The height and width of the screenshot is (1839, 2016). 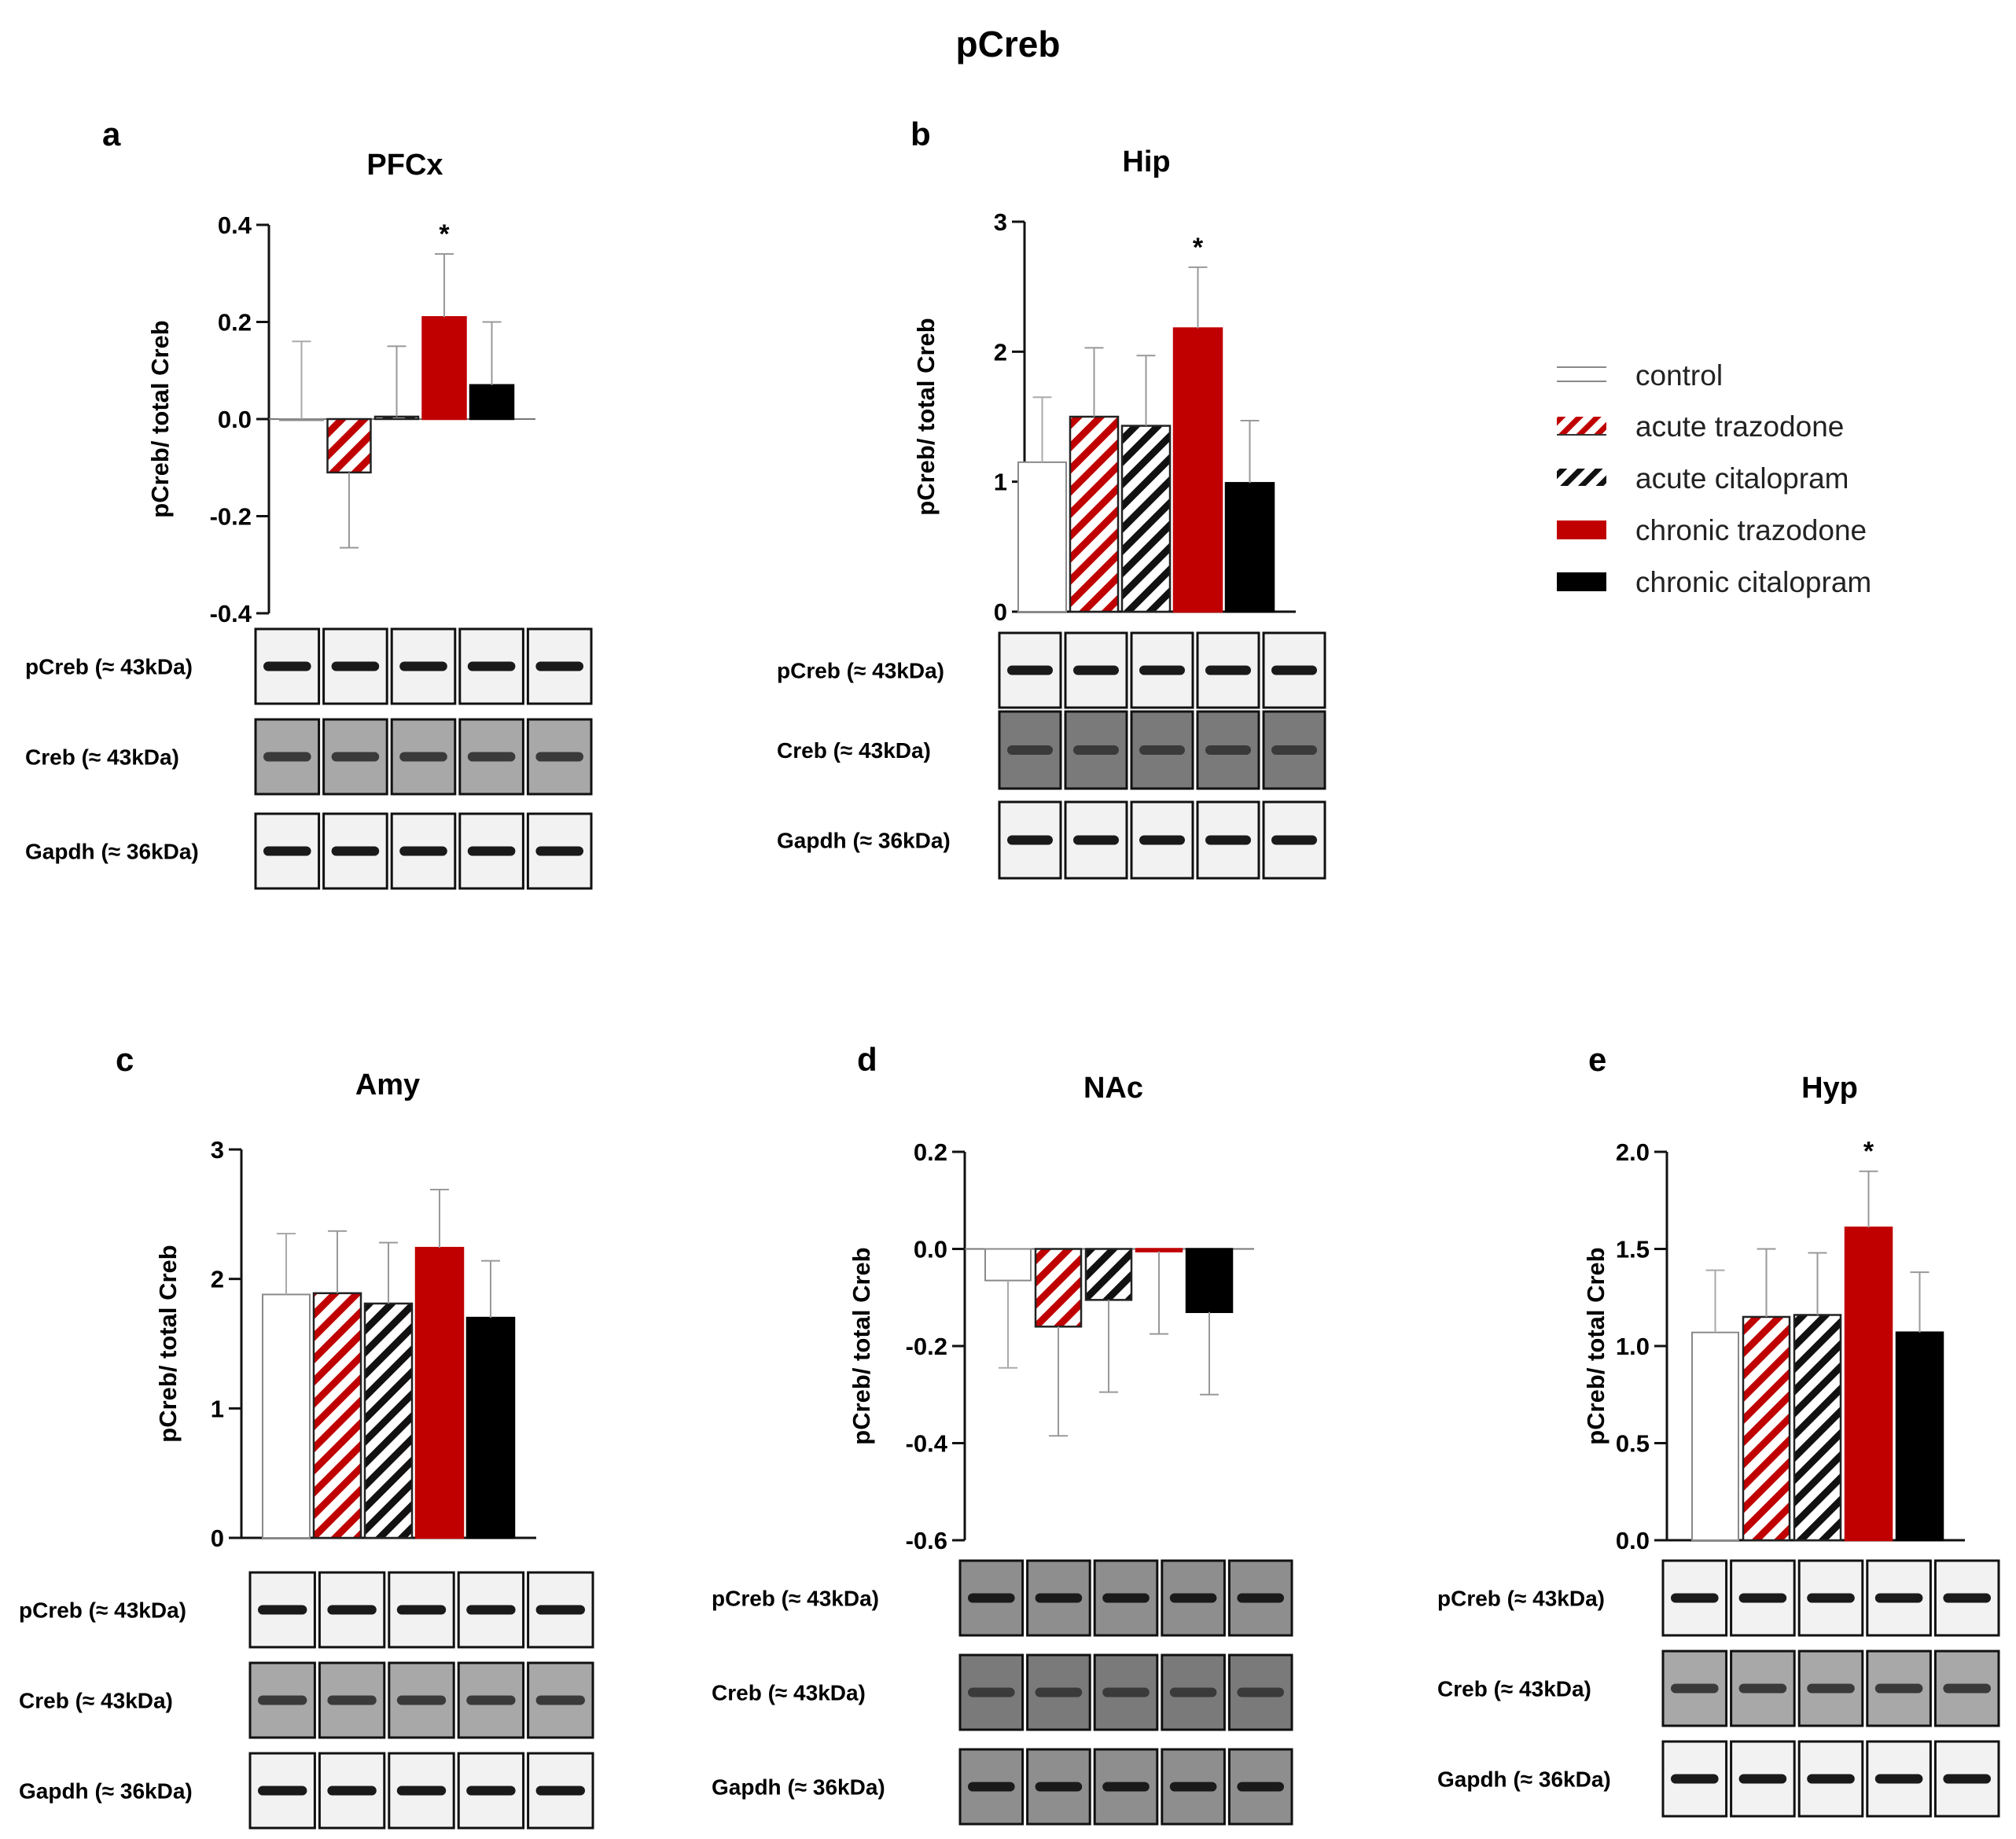 I want to click on legend-item-chronic-citalopram: chronic citalopram, so click(x=1714, y=582).